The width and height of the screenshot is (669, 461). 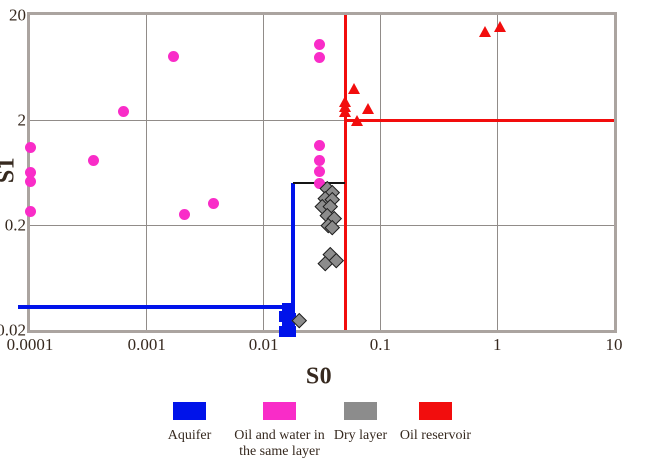 I want to click on oil-reservoir-horizontal-cutoff, so click(x=479, y=120).